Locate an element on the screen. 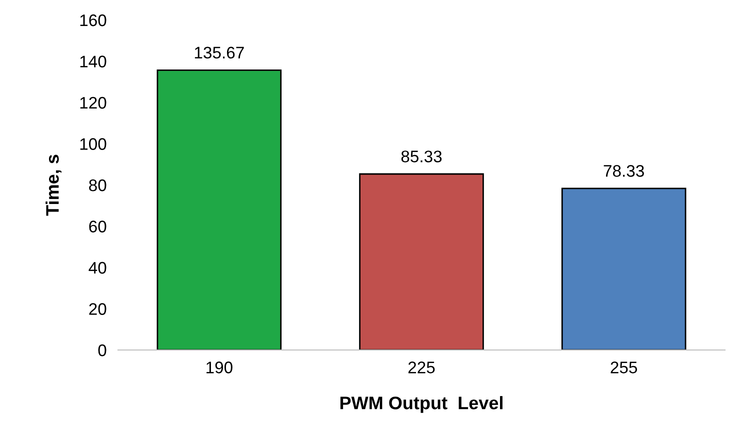  y-tick-label: 120 is located at coordinates (93, 102).